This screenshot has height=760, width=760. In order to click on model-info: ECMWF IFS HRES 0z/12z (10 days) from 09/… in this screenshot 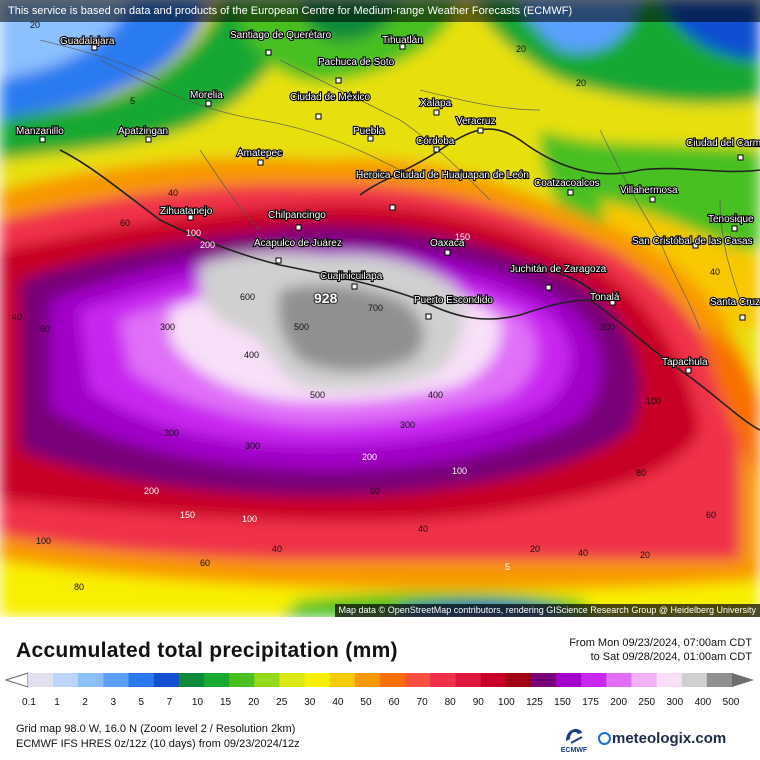, I will do `click(158, 744)`.